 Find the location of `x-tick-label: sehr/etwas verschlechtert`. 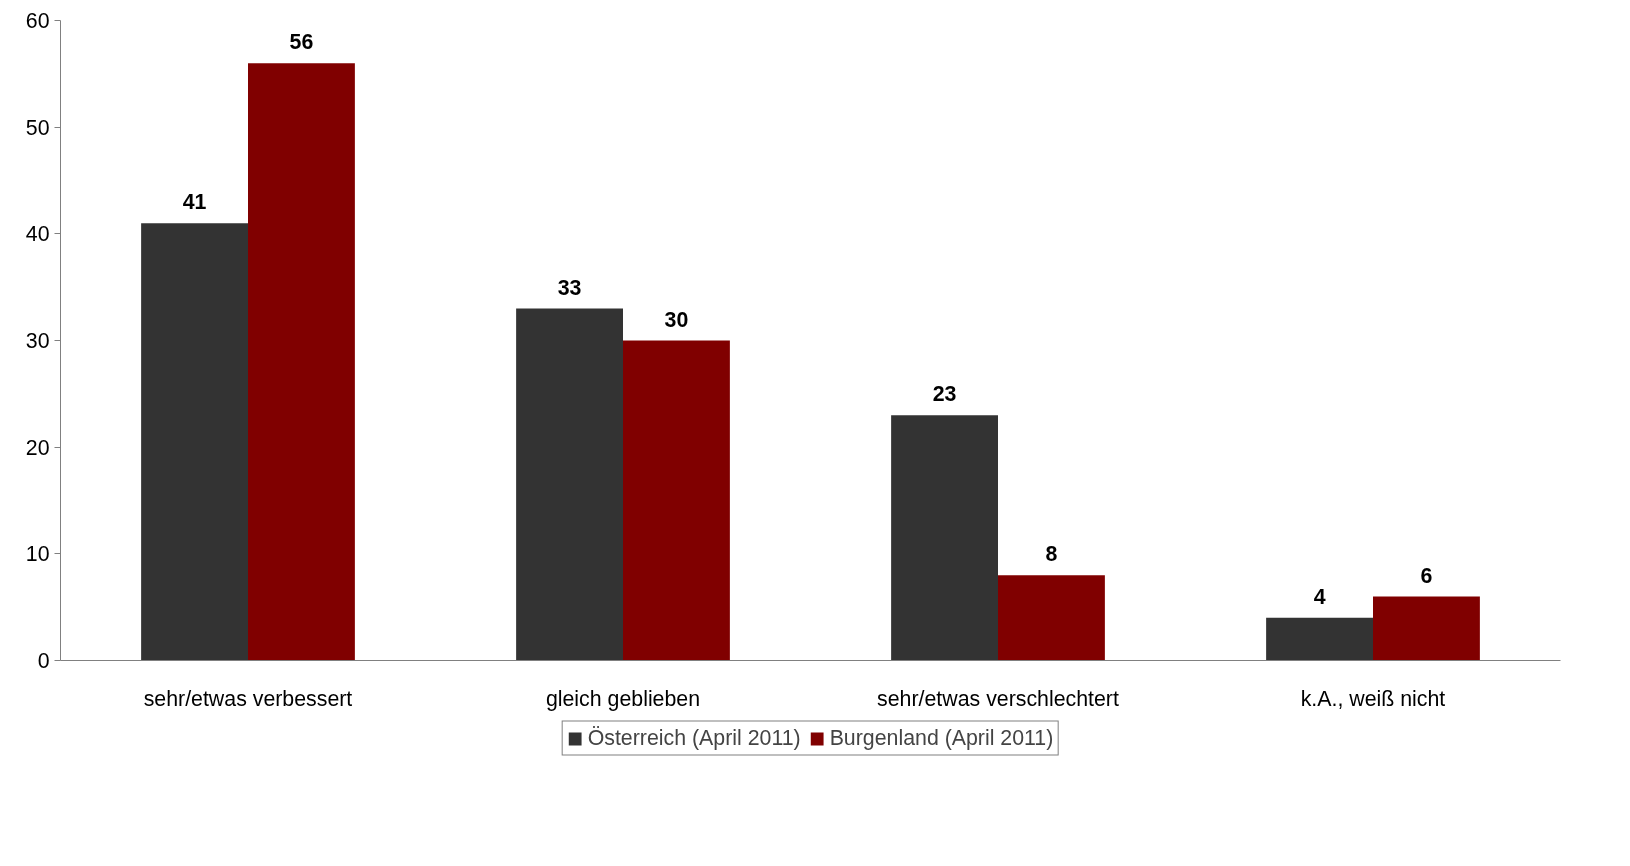

x-tick-label: sehr/etwas verschlechtert is located at coordinates (998, 698).